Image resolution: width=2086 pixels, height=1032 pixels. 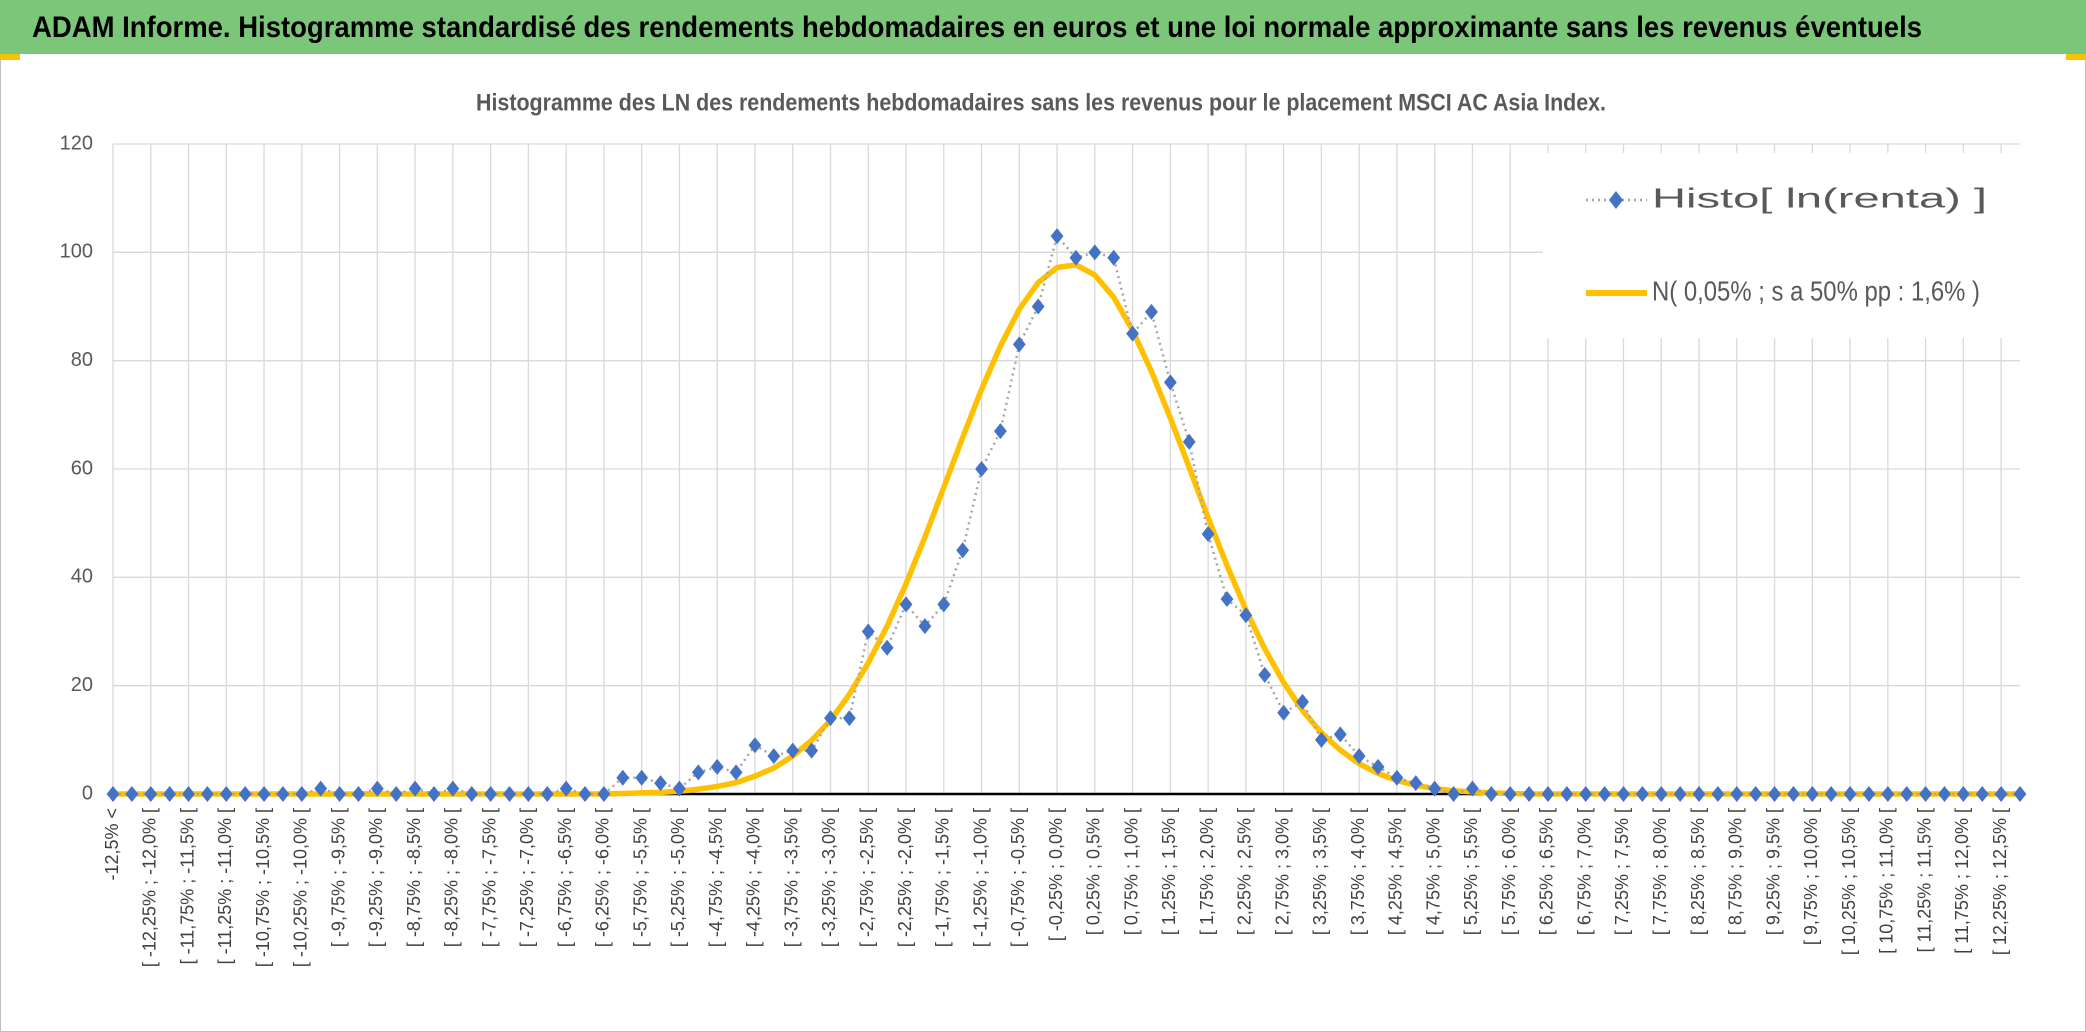 What do you see at coordinates (76, 143) in the screenshot?
I see `y-tick-label: 120` at bounding box center [76, 143].